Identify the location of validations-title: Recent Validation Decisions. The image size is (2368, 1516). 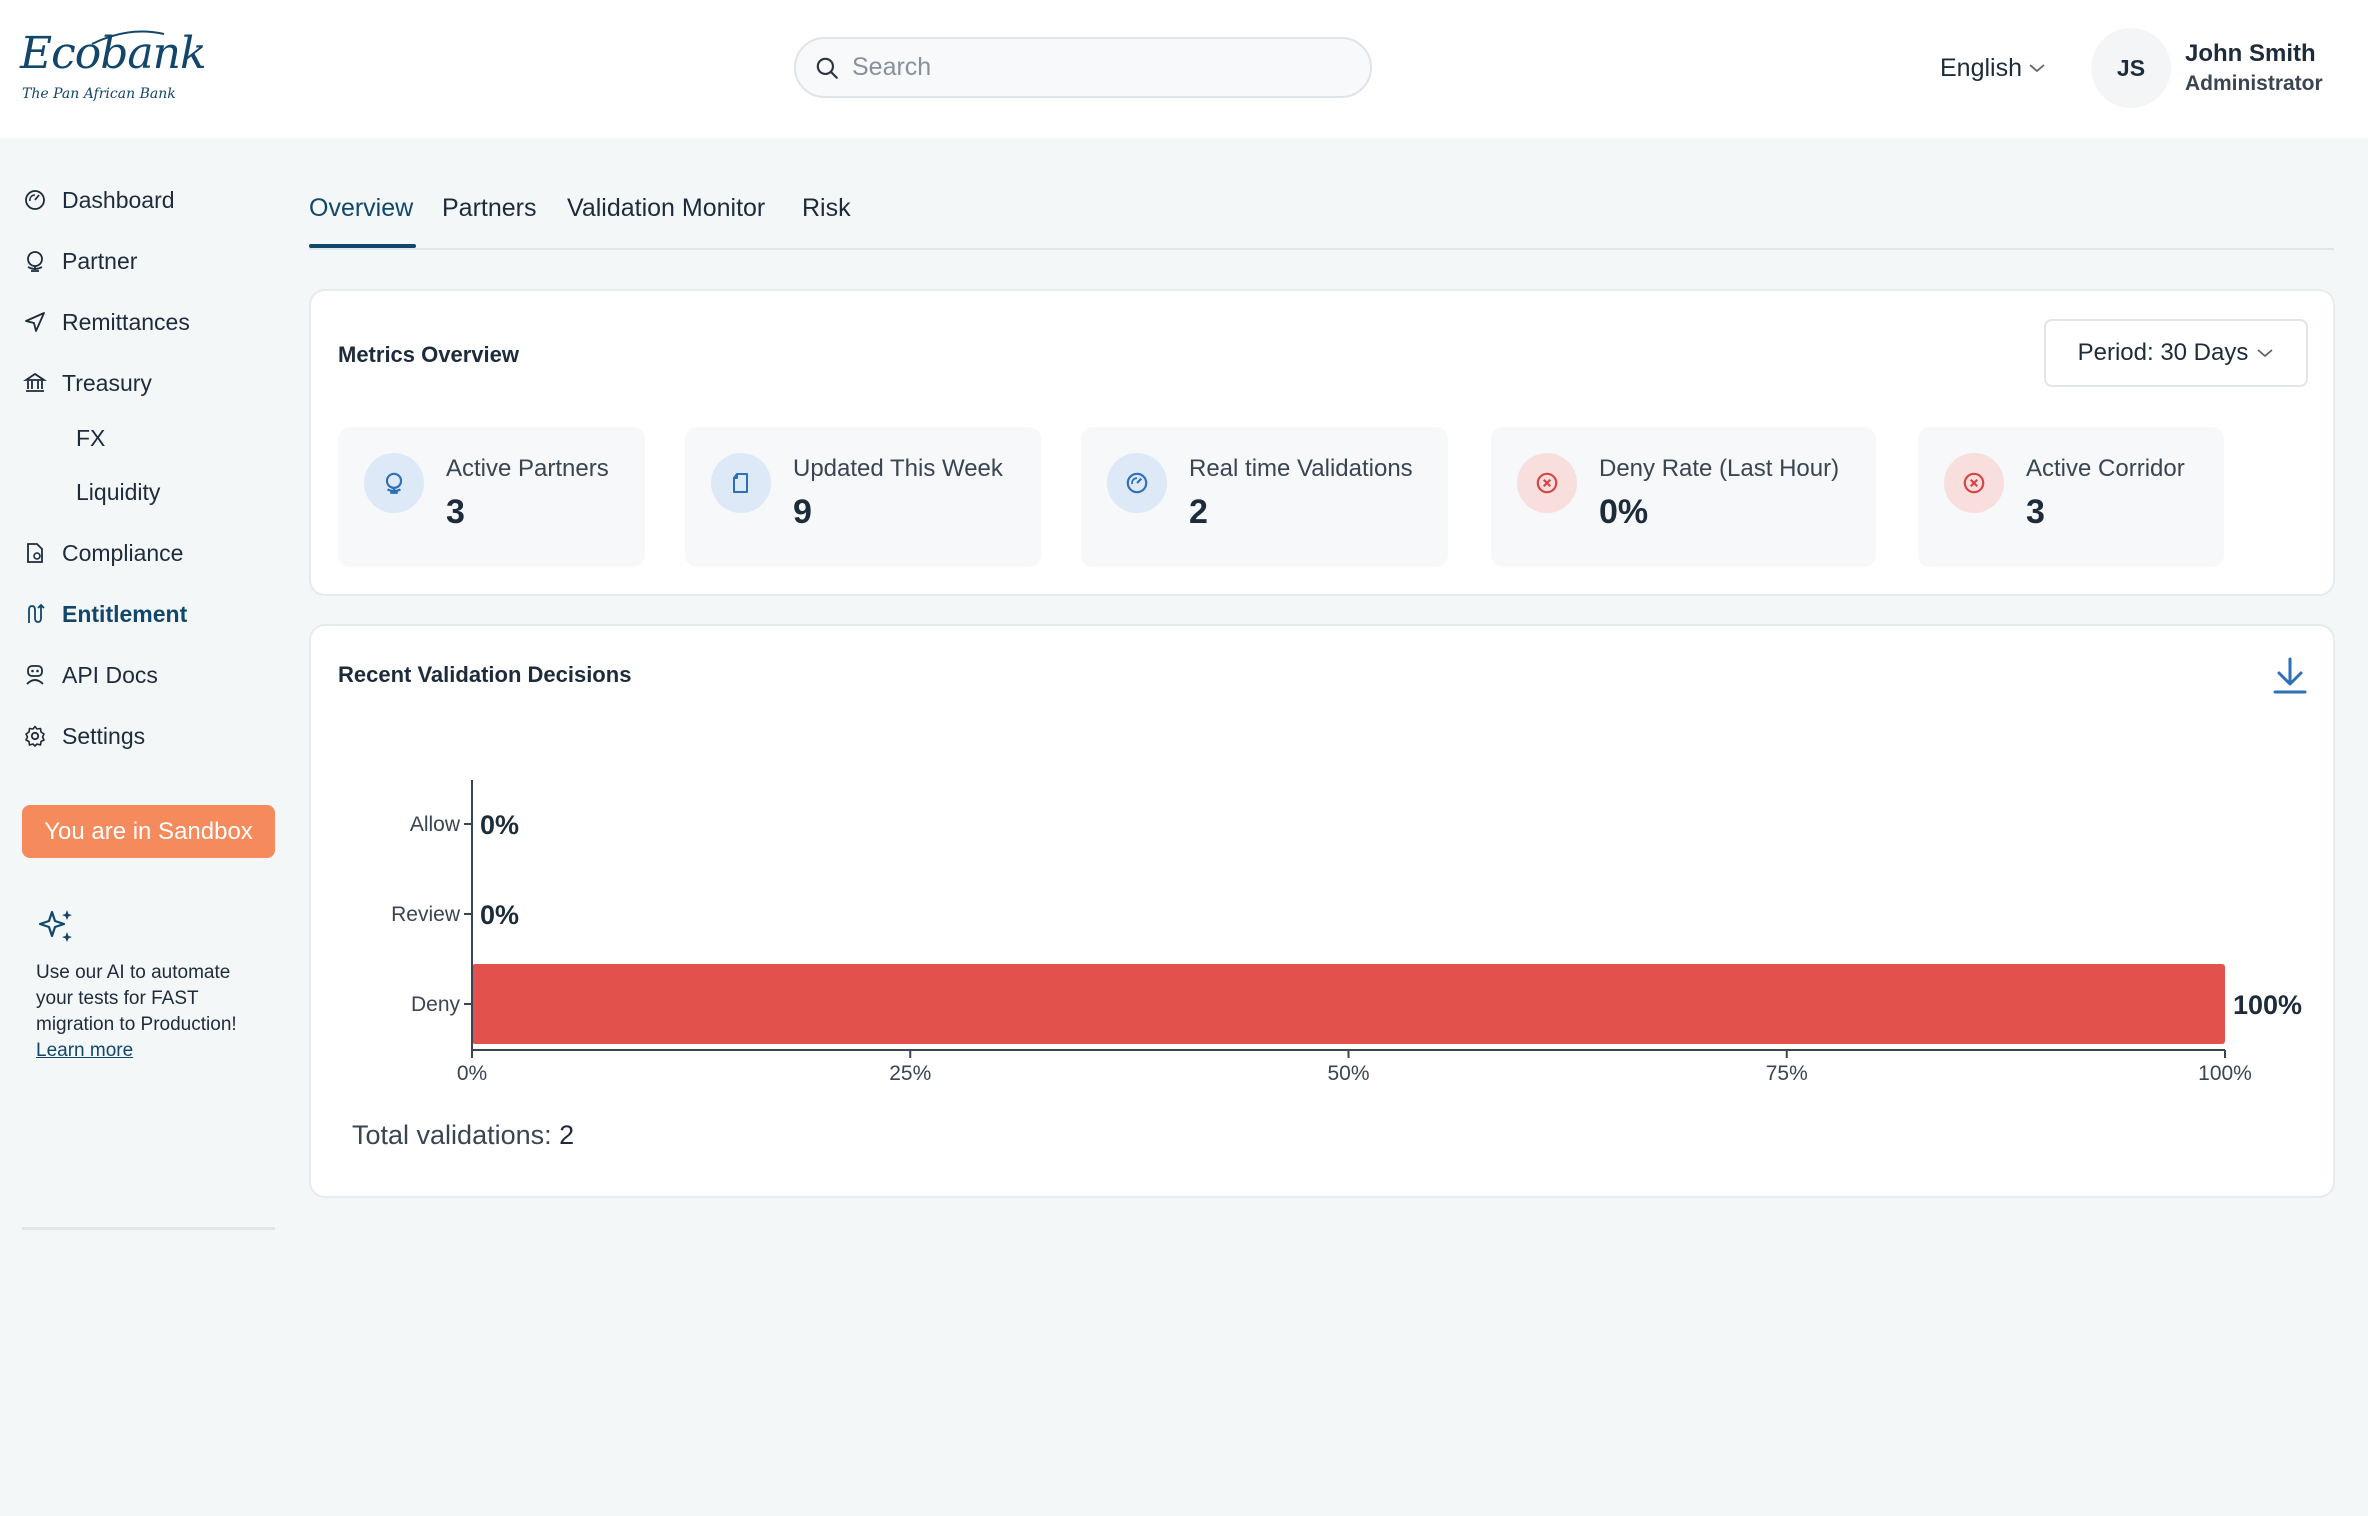
(485, 674).